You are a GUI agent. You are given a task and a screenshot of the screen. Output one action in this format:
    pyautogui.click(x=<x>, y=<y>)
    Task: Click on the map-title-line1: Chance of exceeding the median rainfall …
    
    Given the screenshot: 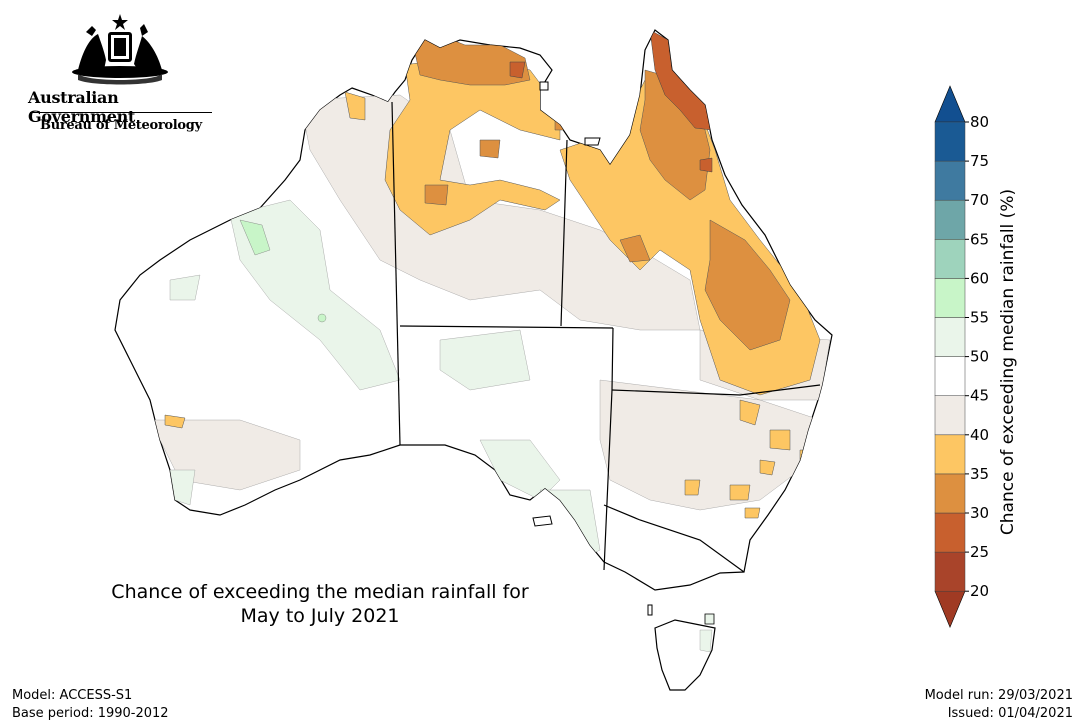 What is the action you would take?
    pyautogui.click(x=320, y=592)
    